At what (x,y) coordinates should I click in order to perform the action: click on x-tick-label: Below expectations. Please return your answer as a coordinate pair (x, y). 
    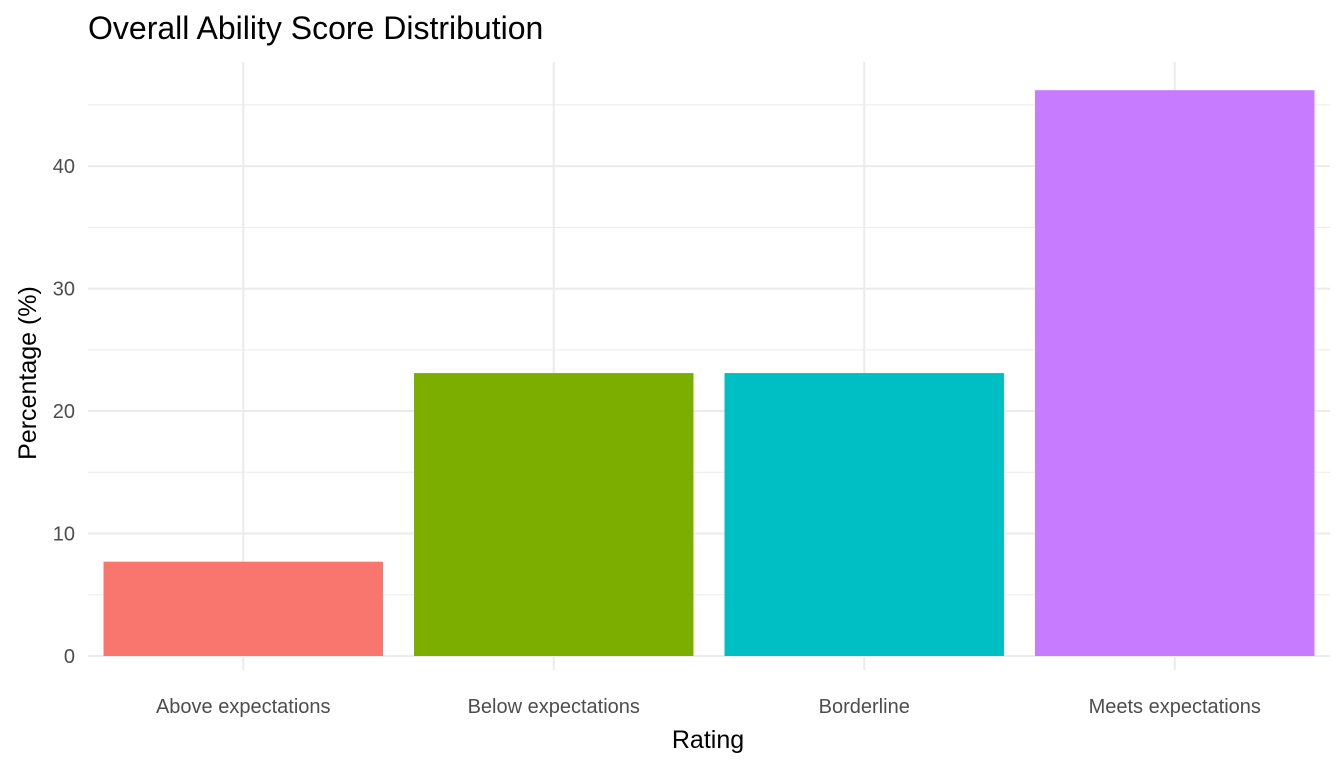
    Looking at the image, I should click on (554, 707).